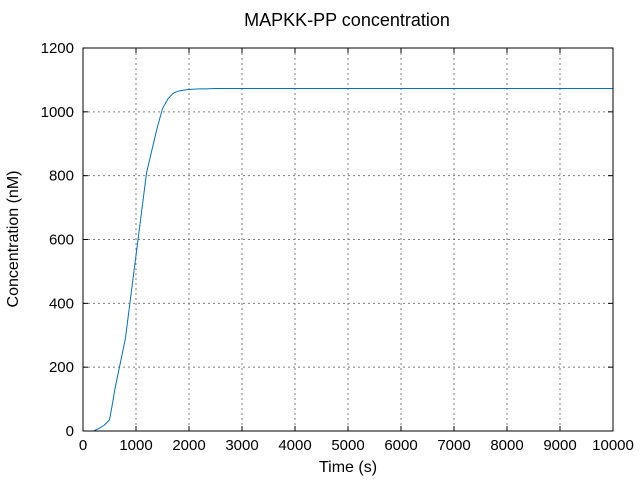  What do you see at coordinates (57, 48) in the screenshot?
I see `y-tick-label: 1200` at bounding box center [57, 48].